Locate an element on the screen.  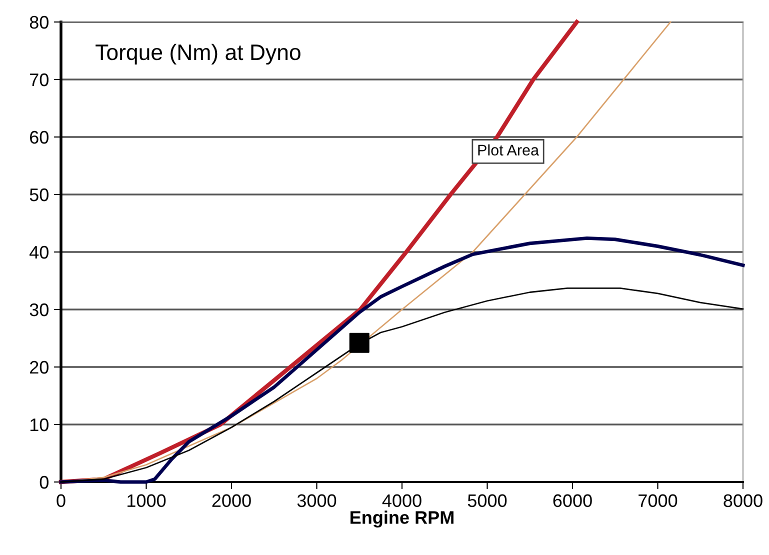
y-tick-label: 0 is located at coordinates (44, 482).